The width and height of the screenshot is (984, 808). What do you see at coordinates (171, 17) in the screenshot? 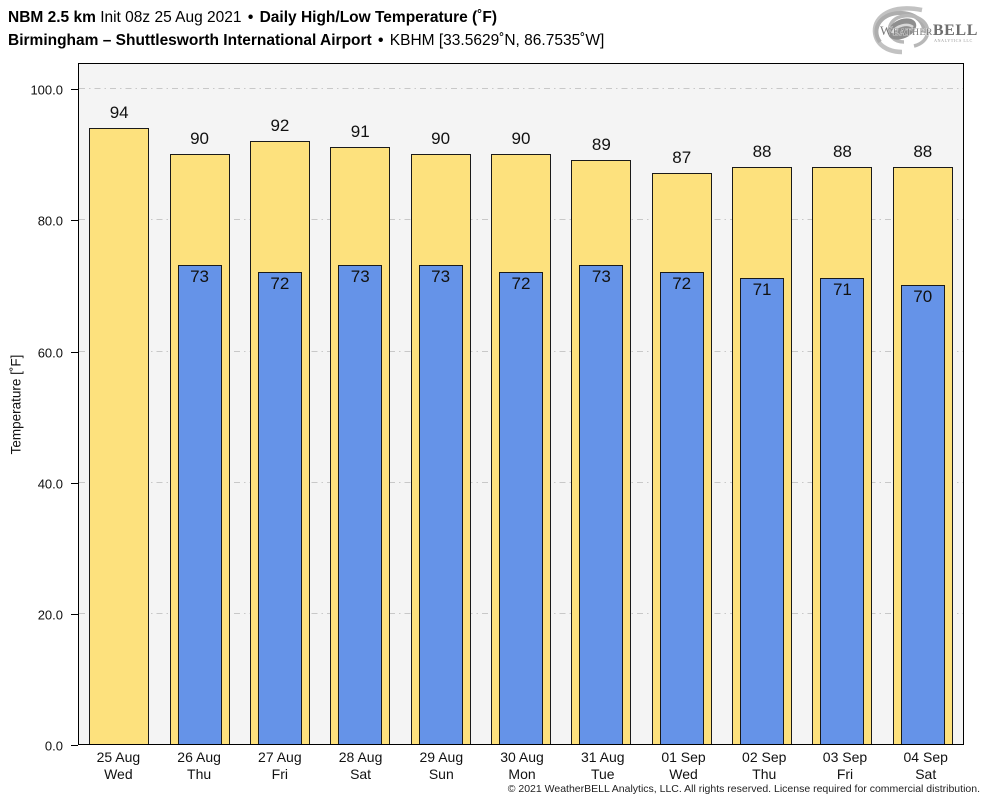
I see `init-time: Init 08z 25 Aug 2021` at bounding box center [171, 17].